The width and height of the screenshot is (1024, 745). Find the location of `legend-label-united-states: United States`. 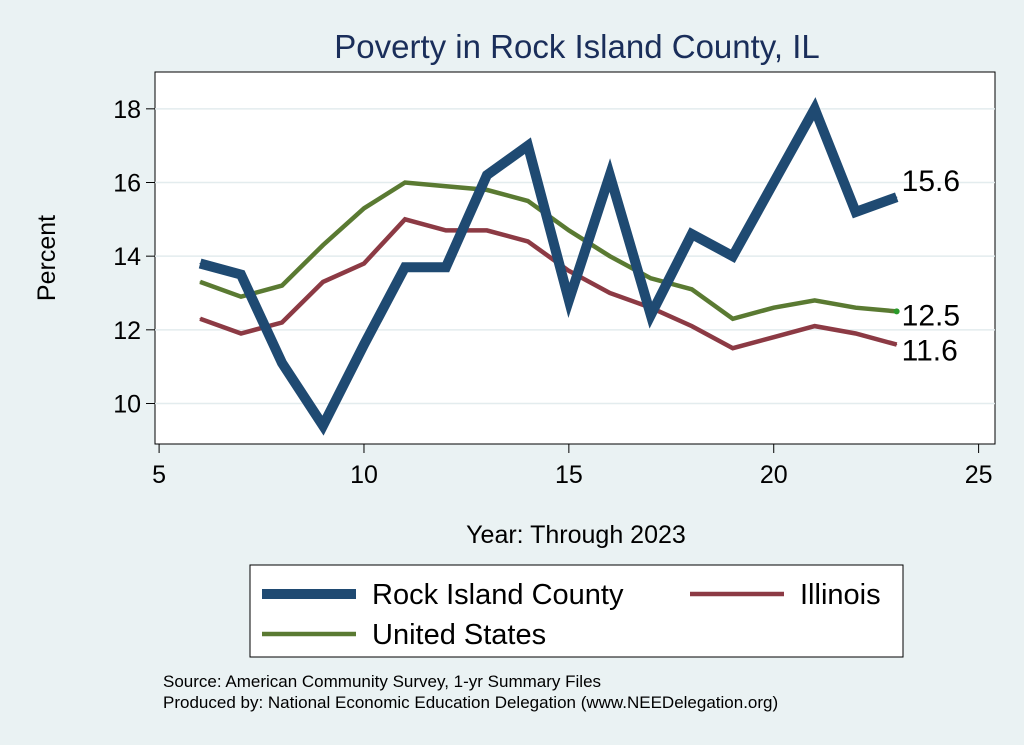

legend-label-united-states: United States is located at coordinates (459, 635).